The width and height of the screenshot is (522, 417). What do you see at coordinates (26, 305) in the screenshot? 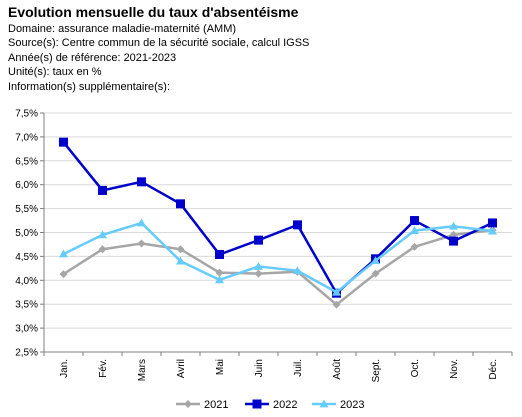
I see `y-tick-label: 3,5%` at bounding box center [26, 305].